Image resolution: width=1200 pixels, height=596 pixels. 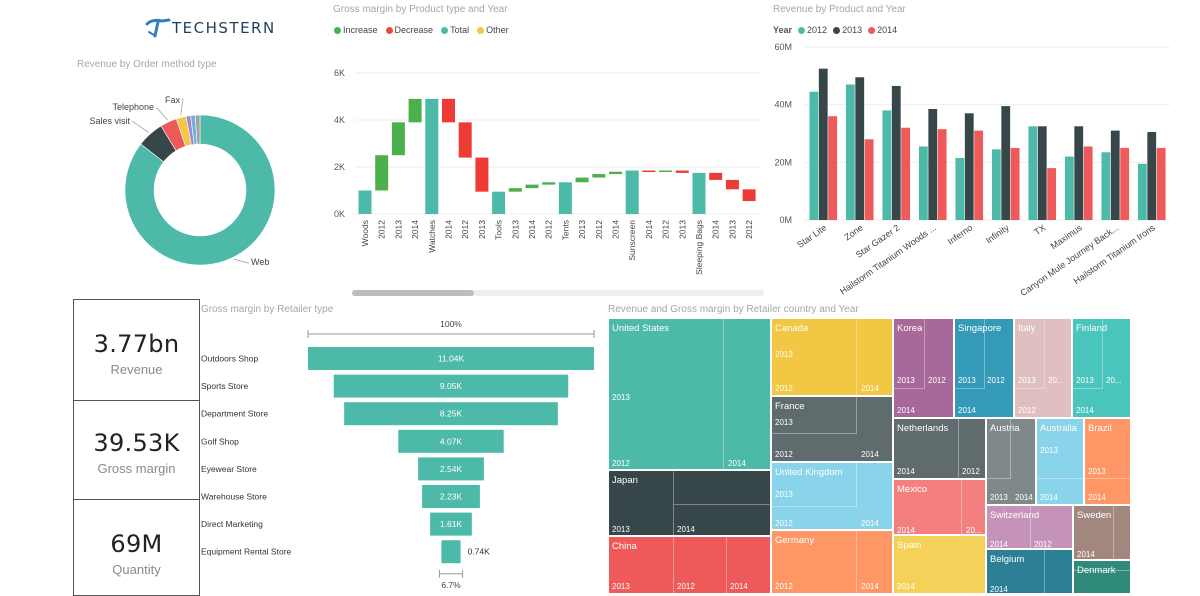 What do you see at coordinates (558, 293) in the screenshot?
I see `waterfall-scrollbar` at bounding box center [558, 293].